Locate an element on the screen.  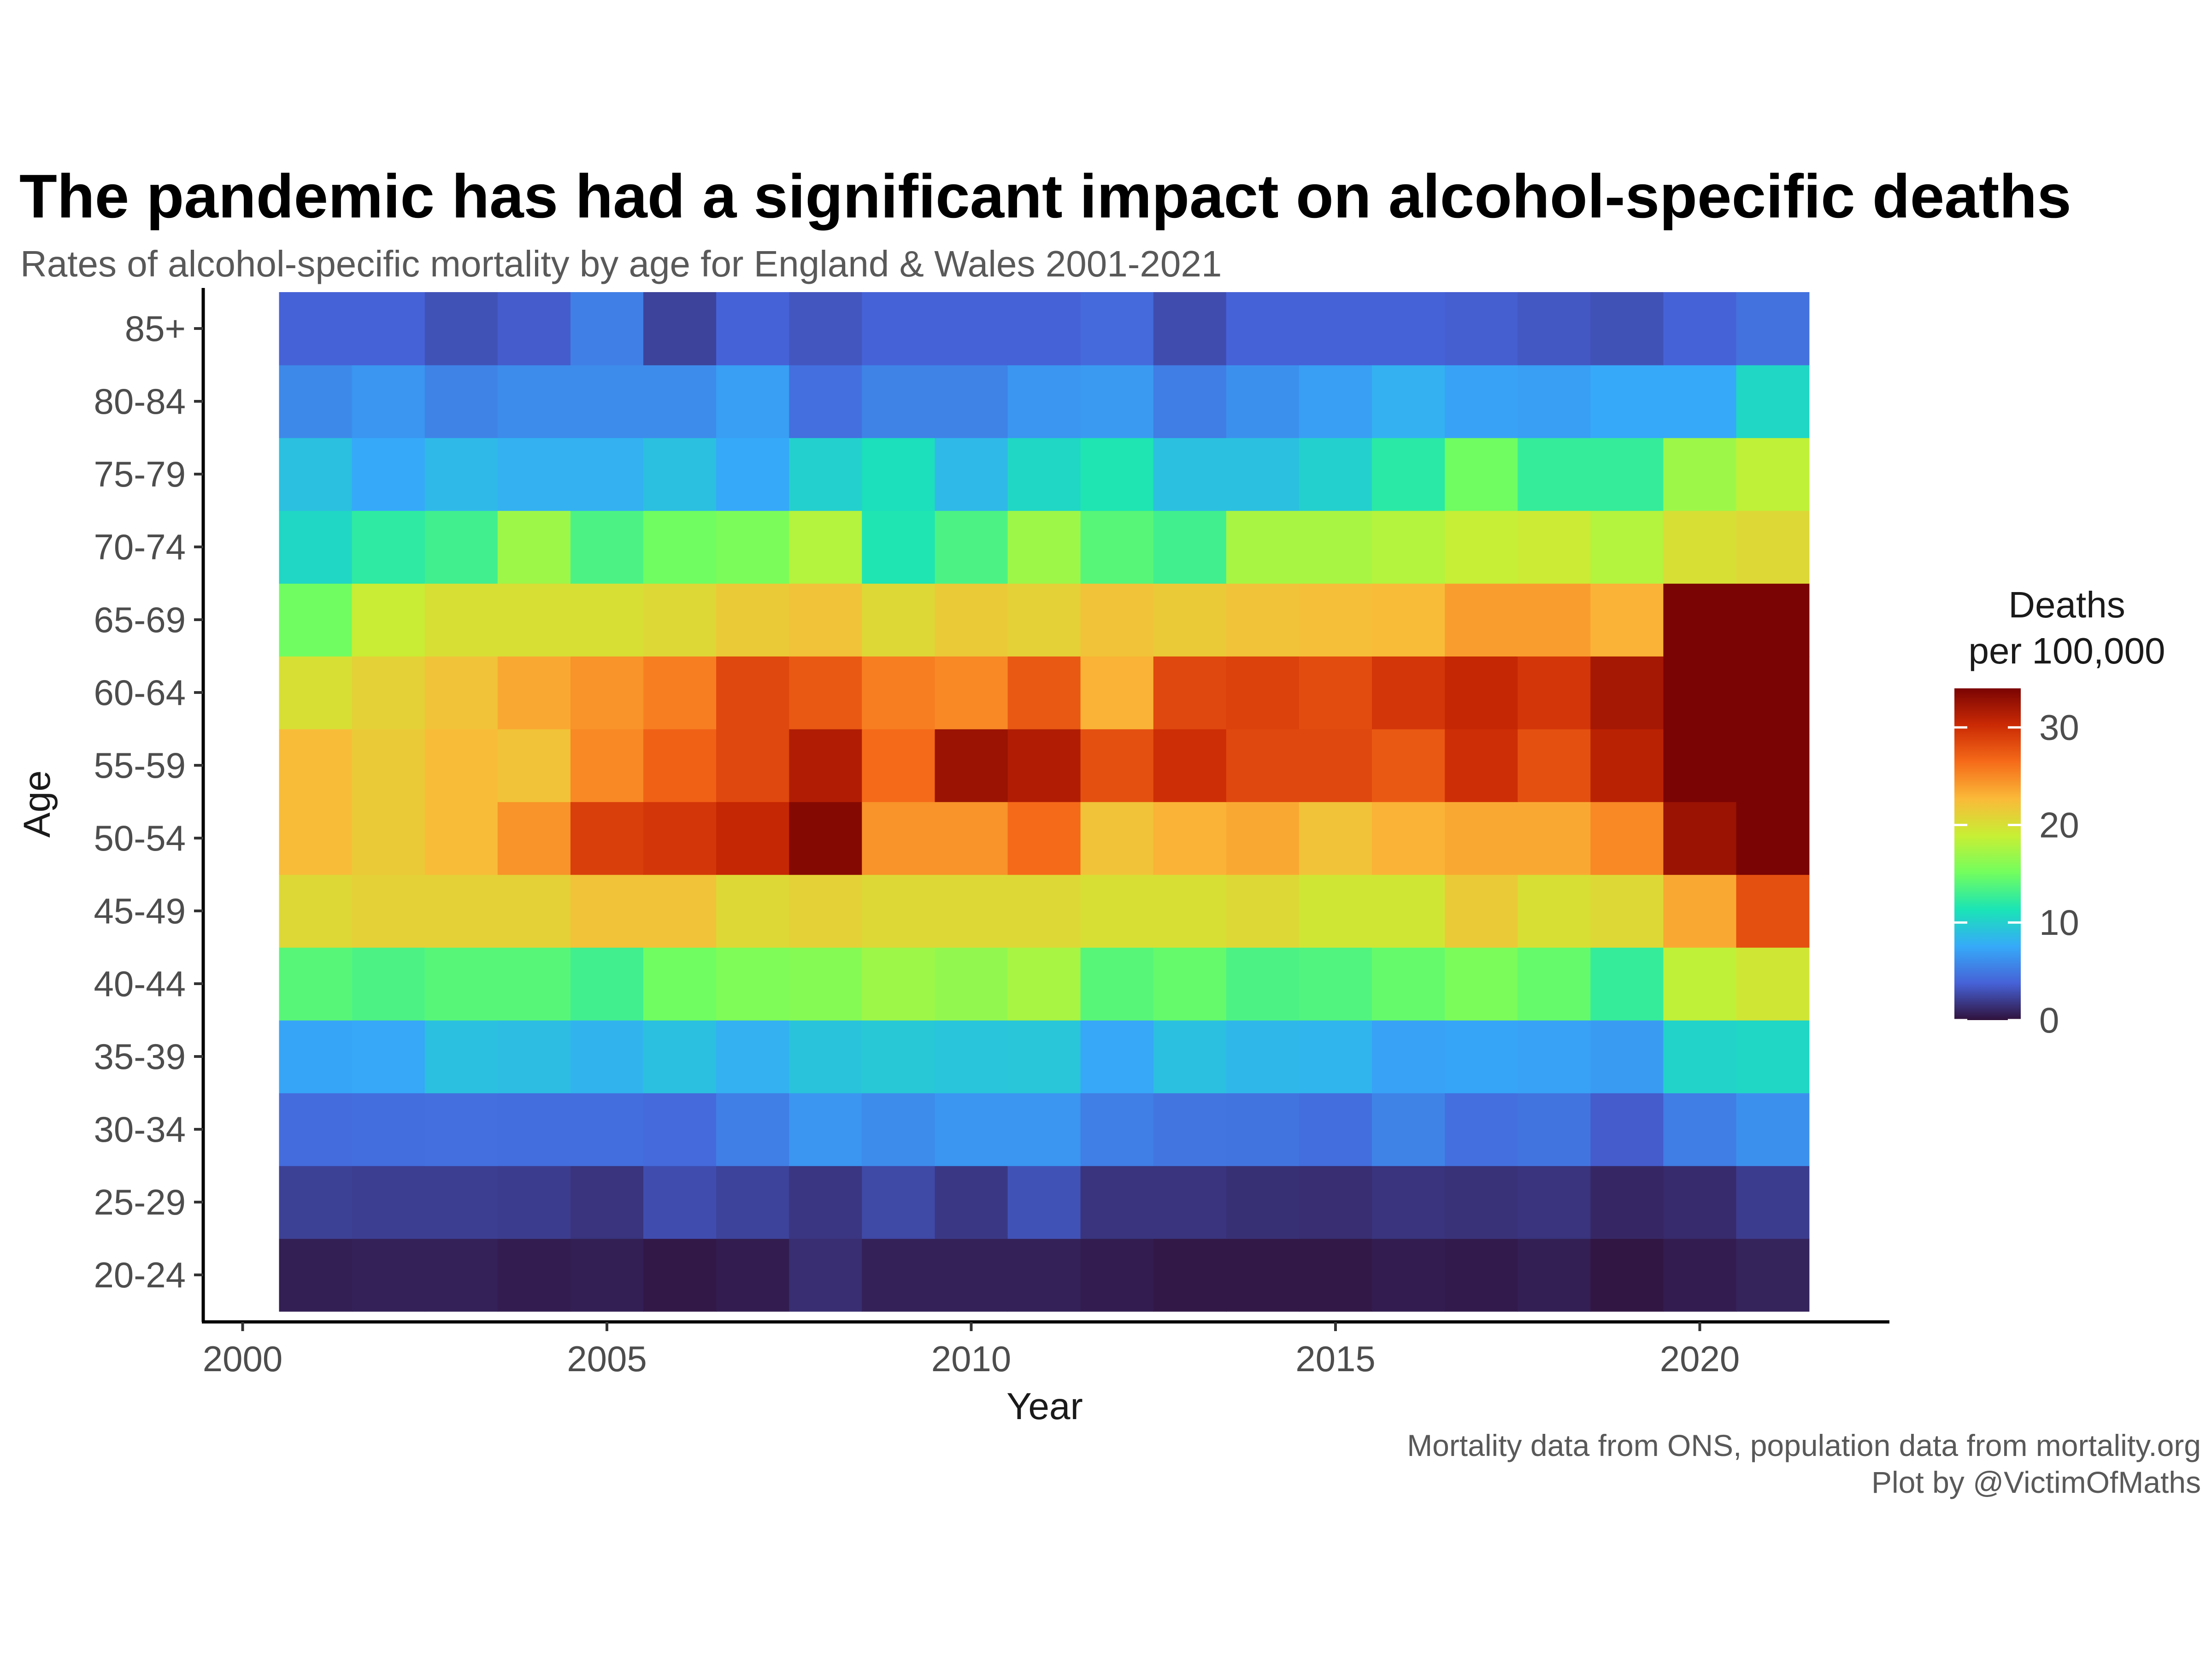
y-tick-label: 35-39 is located at coordinates (140, 1056).